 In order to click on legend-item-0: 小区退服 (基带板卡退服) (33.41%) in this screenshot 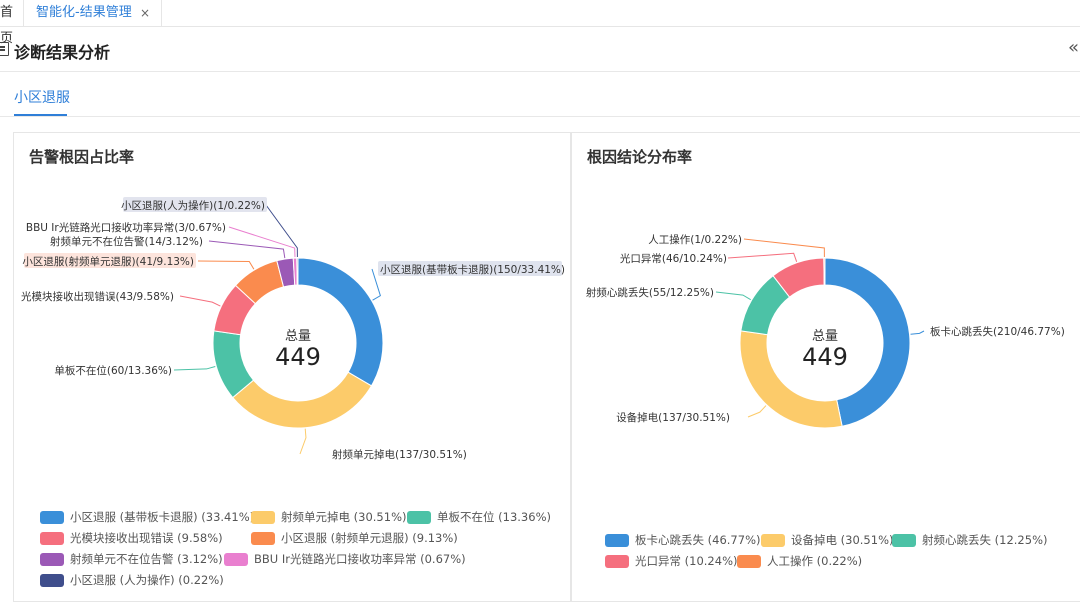, I will do `click(147, 517)`.